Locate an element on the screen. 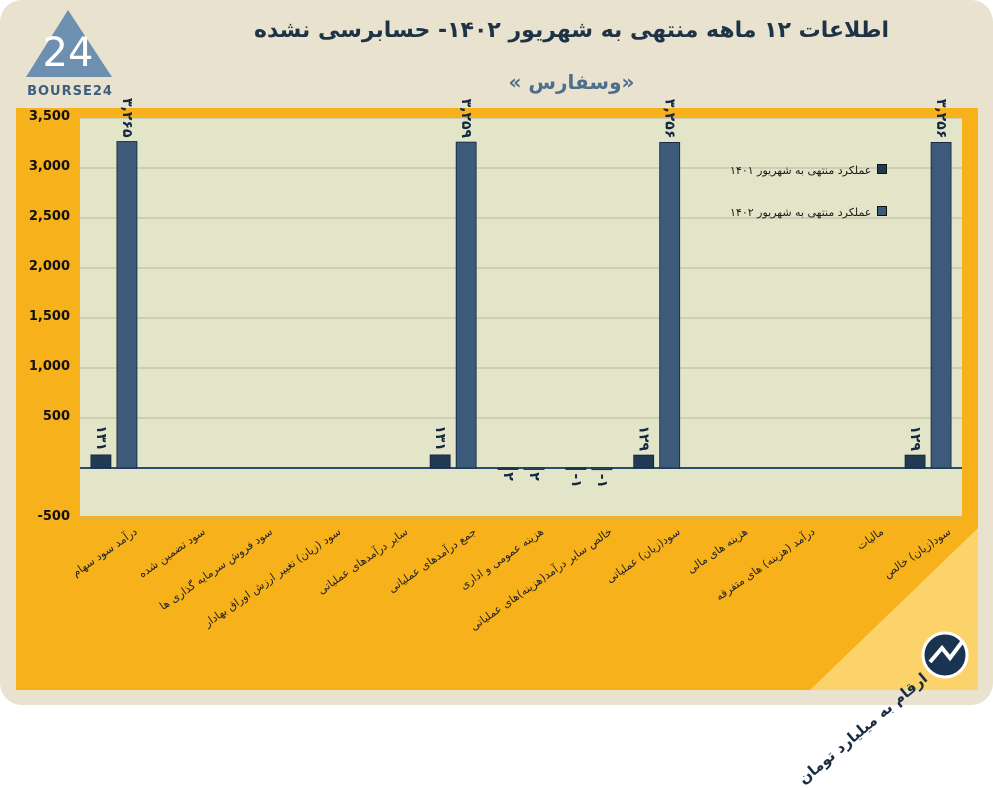 The width and height of the screenshot is (993, 788). logo-text: BOURSE24 is located at coordinates (70, 91).